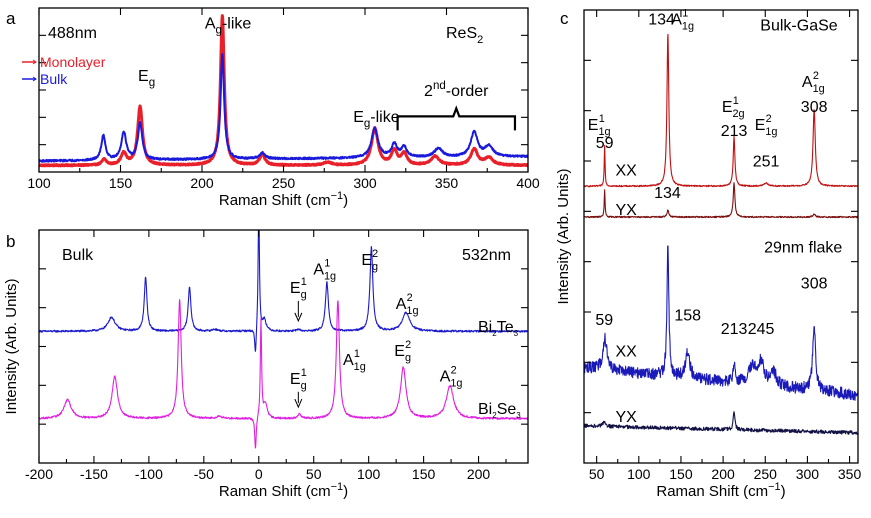  What do you see at coordinates (766, 161) in the screenshot?
I see `peak-value-label: 251` at bounding box center [766, 161].